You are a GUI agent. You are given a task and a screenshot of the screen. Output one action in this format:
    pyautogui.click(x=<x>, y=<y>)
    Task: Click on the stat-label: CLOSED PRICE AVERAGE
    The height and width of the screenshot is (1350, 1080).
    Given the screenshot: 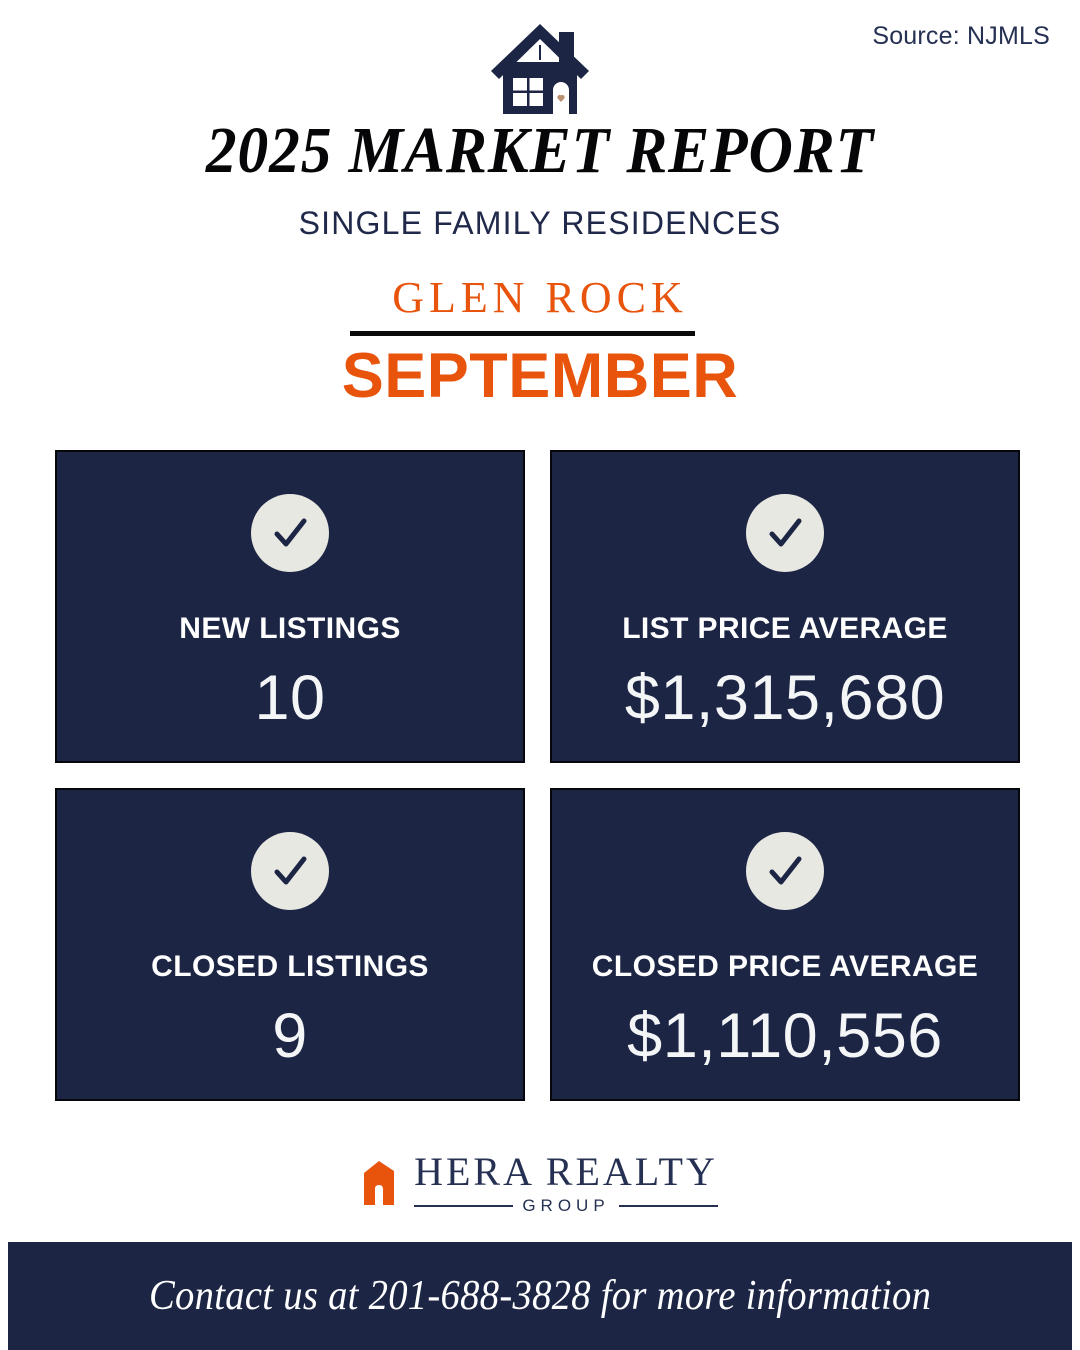 What is the action you would take?
    pyautogui.click(x=785, y=966)
    